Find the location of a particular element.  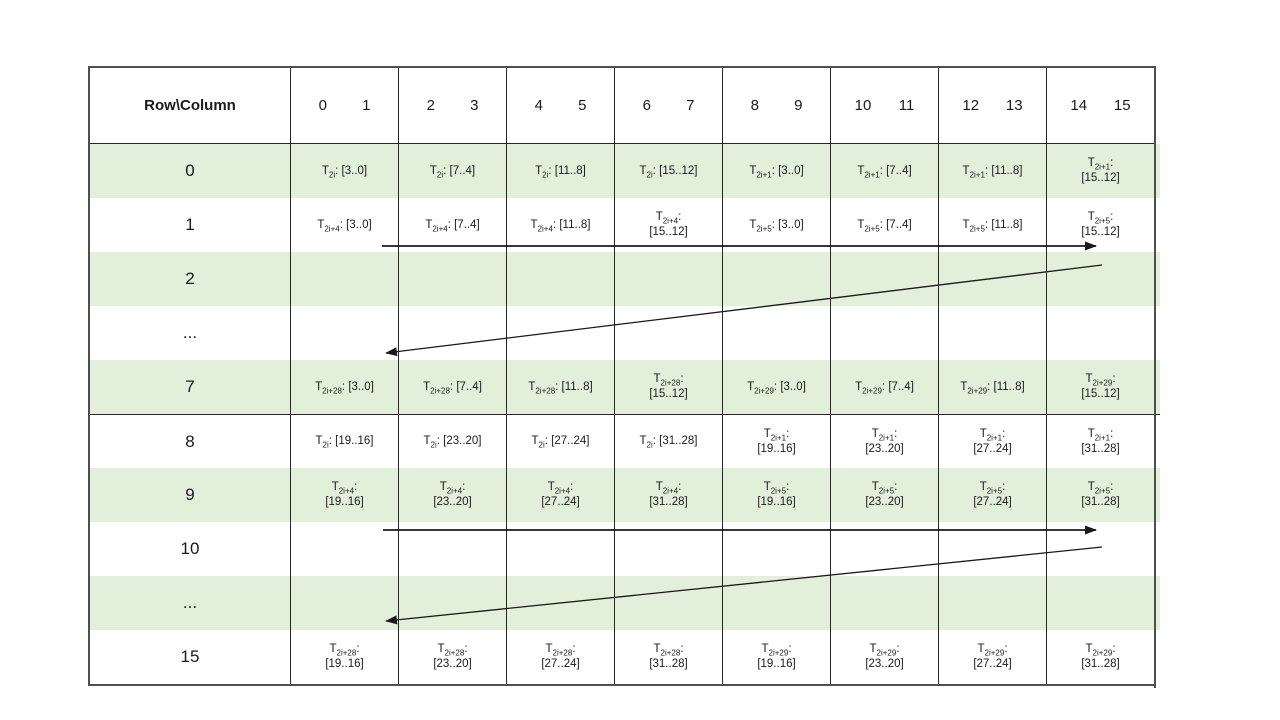

cell-text: T2i+1: [27..24] is located at coordinates (992, 441).